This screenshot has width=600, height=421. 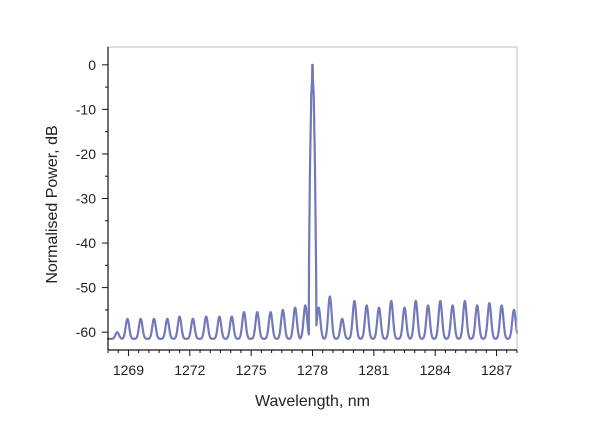 What do you see at coordinates (435, 370) in the screenshot?
I see `x-tick-label: 1284` at bounding box center [435, 370].